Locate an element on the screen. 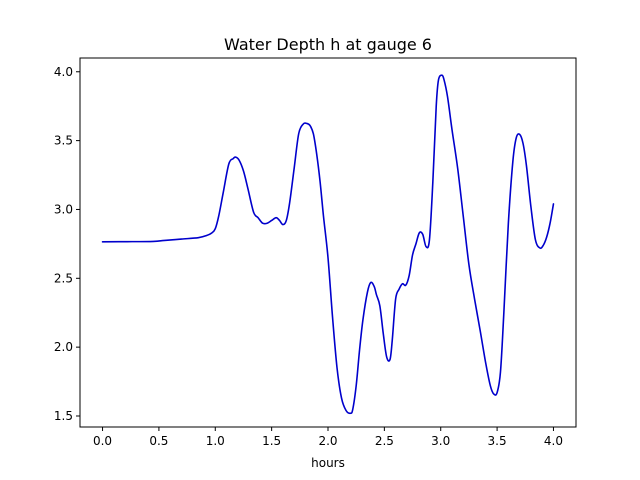 Image resolution: width=640 pixels, height=480 pixels. x-tick-label: 0.5 is located at coordinates (158, 441).